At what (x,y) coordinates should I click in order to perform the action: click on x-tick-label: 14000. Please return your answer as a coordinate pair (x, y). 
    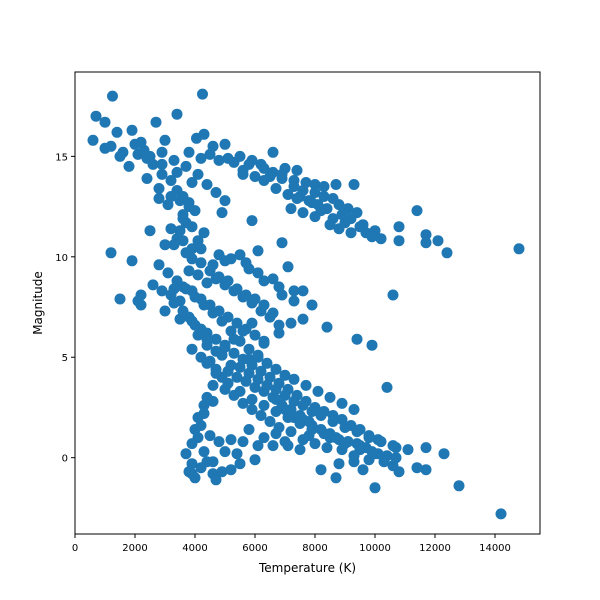
    Looking at the image, I should click on (495, 548).